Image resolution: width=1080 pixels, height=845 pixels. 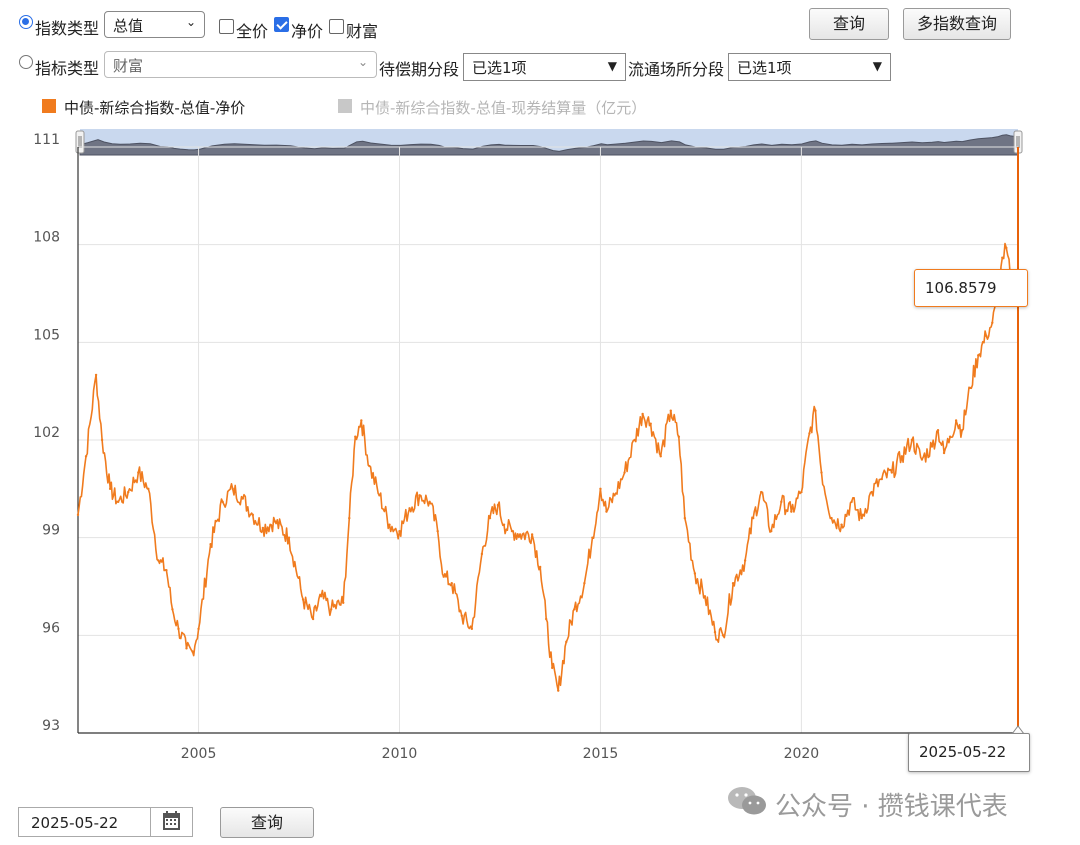 What do you see at coordinates (51, 726) in the screenshot?
I see `y-tick-label: 93` at bounding box center [51, 726].